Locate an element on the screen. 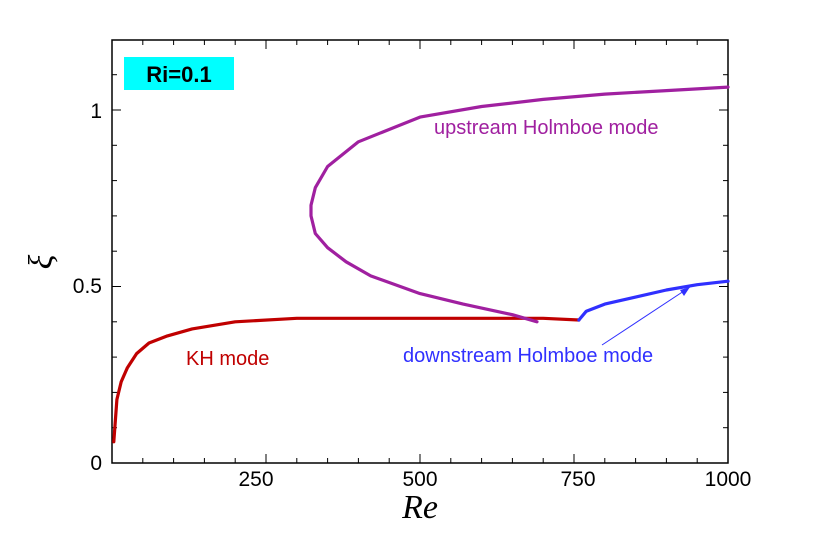 This screenshot has width=825, height=551. upstream-mode-label: upstream Holmboe mode is located at coordinates (546, 128).